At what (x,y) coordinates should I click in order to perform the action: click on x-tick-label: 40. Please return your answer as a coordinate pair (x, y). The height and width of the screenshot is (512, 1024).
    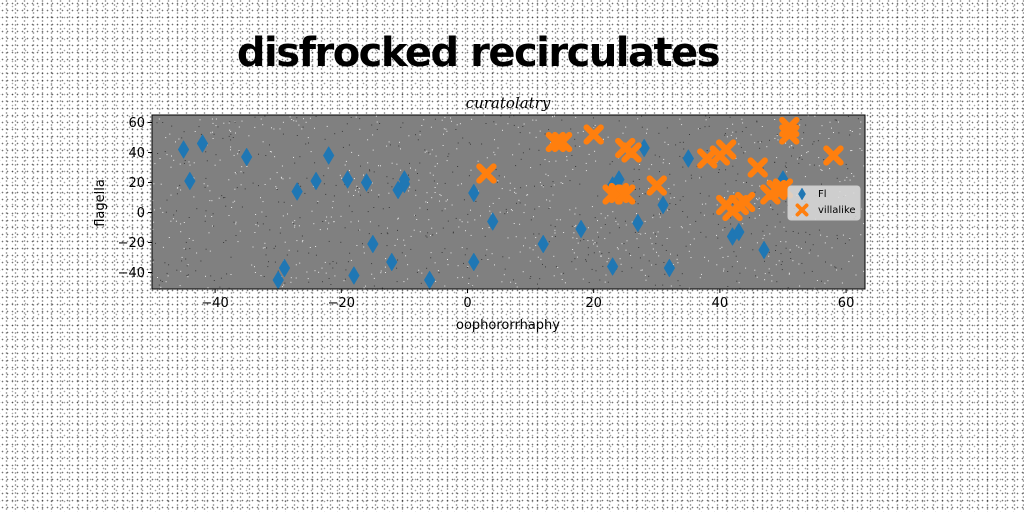
    Looking at the image, I should click on (720, 303).